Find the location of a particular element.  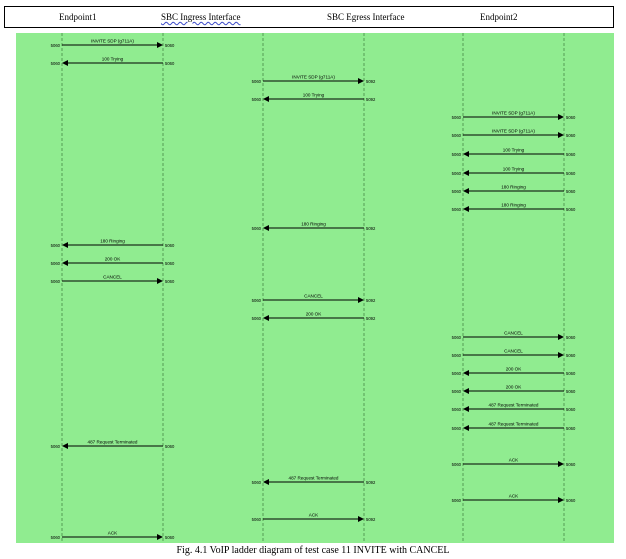

message-19: 200 OK 5060 5060 is located at coordinates (514, 371).